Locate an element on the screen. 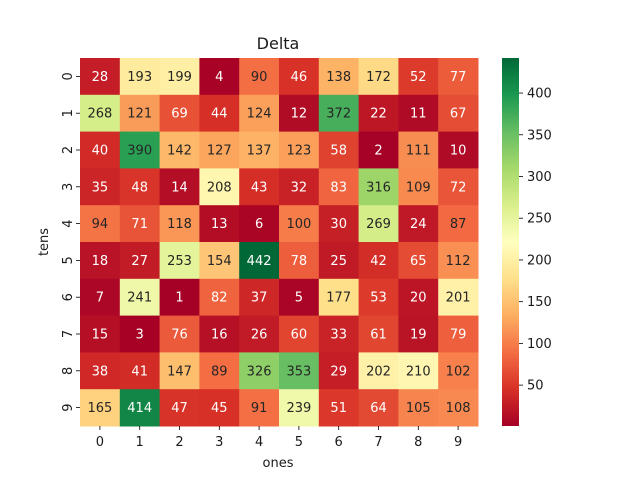 This screenshot has height=480, width=640. heatmap-cell-r6-c9 is located at coordinates (458, 297).